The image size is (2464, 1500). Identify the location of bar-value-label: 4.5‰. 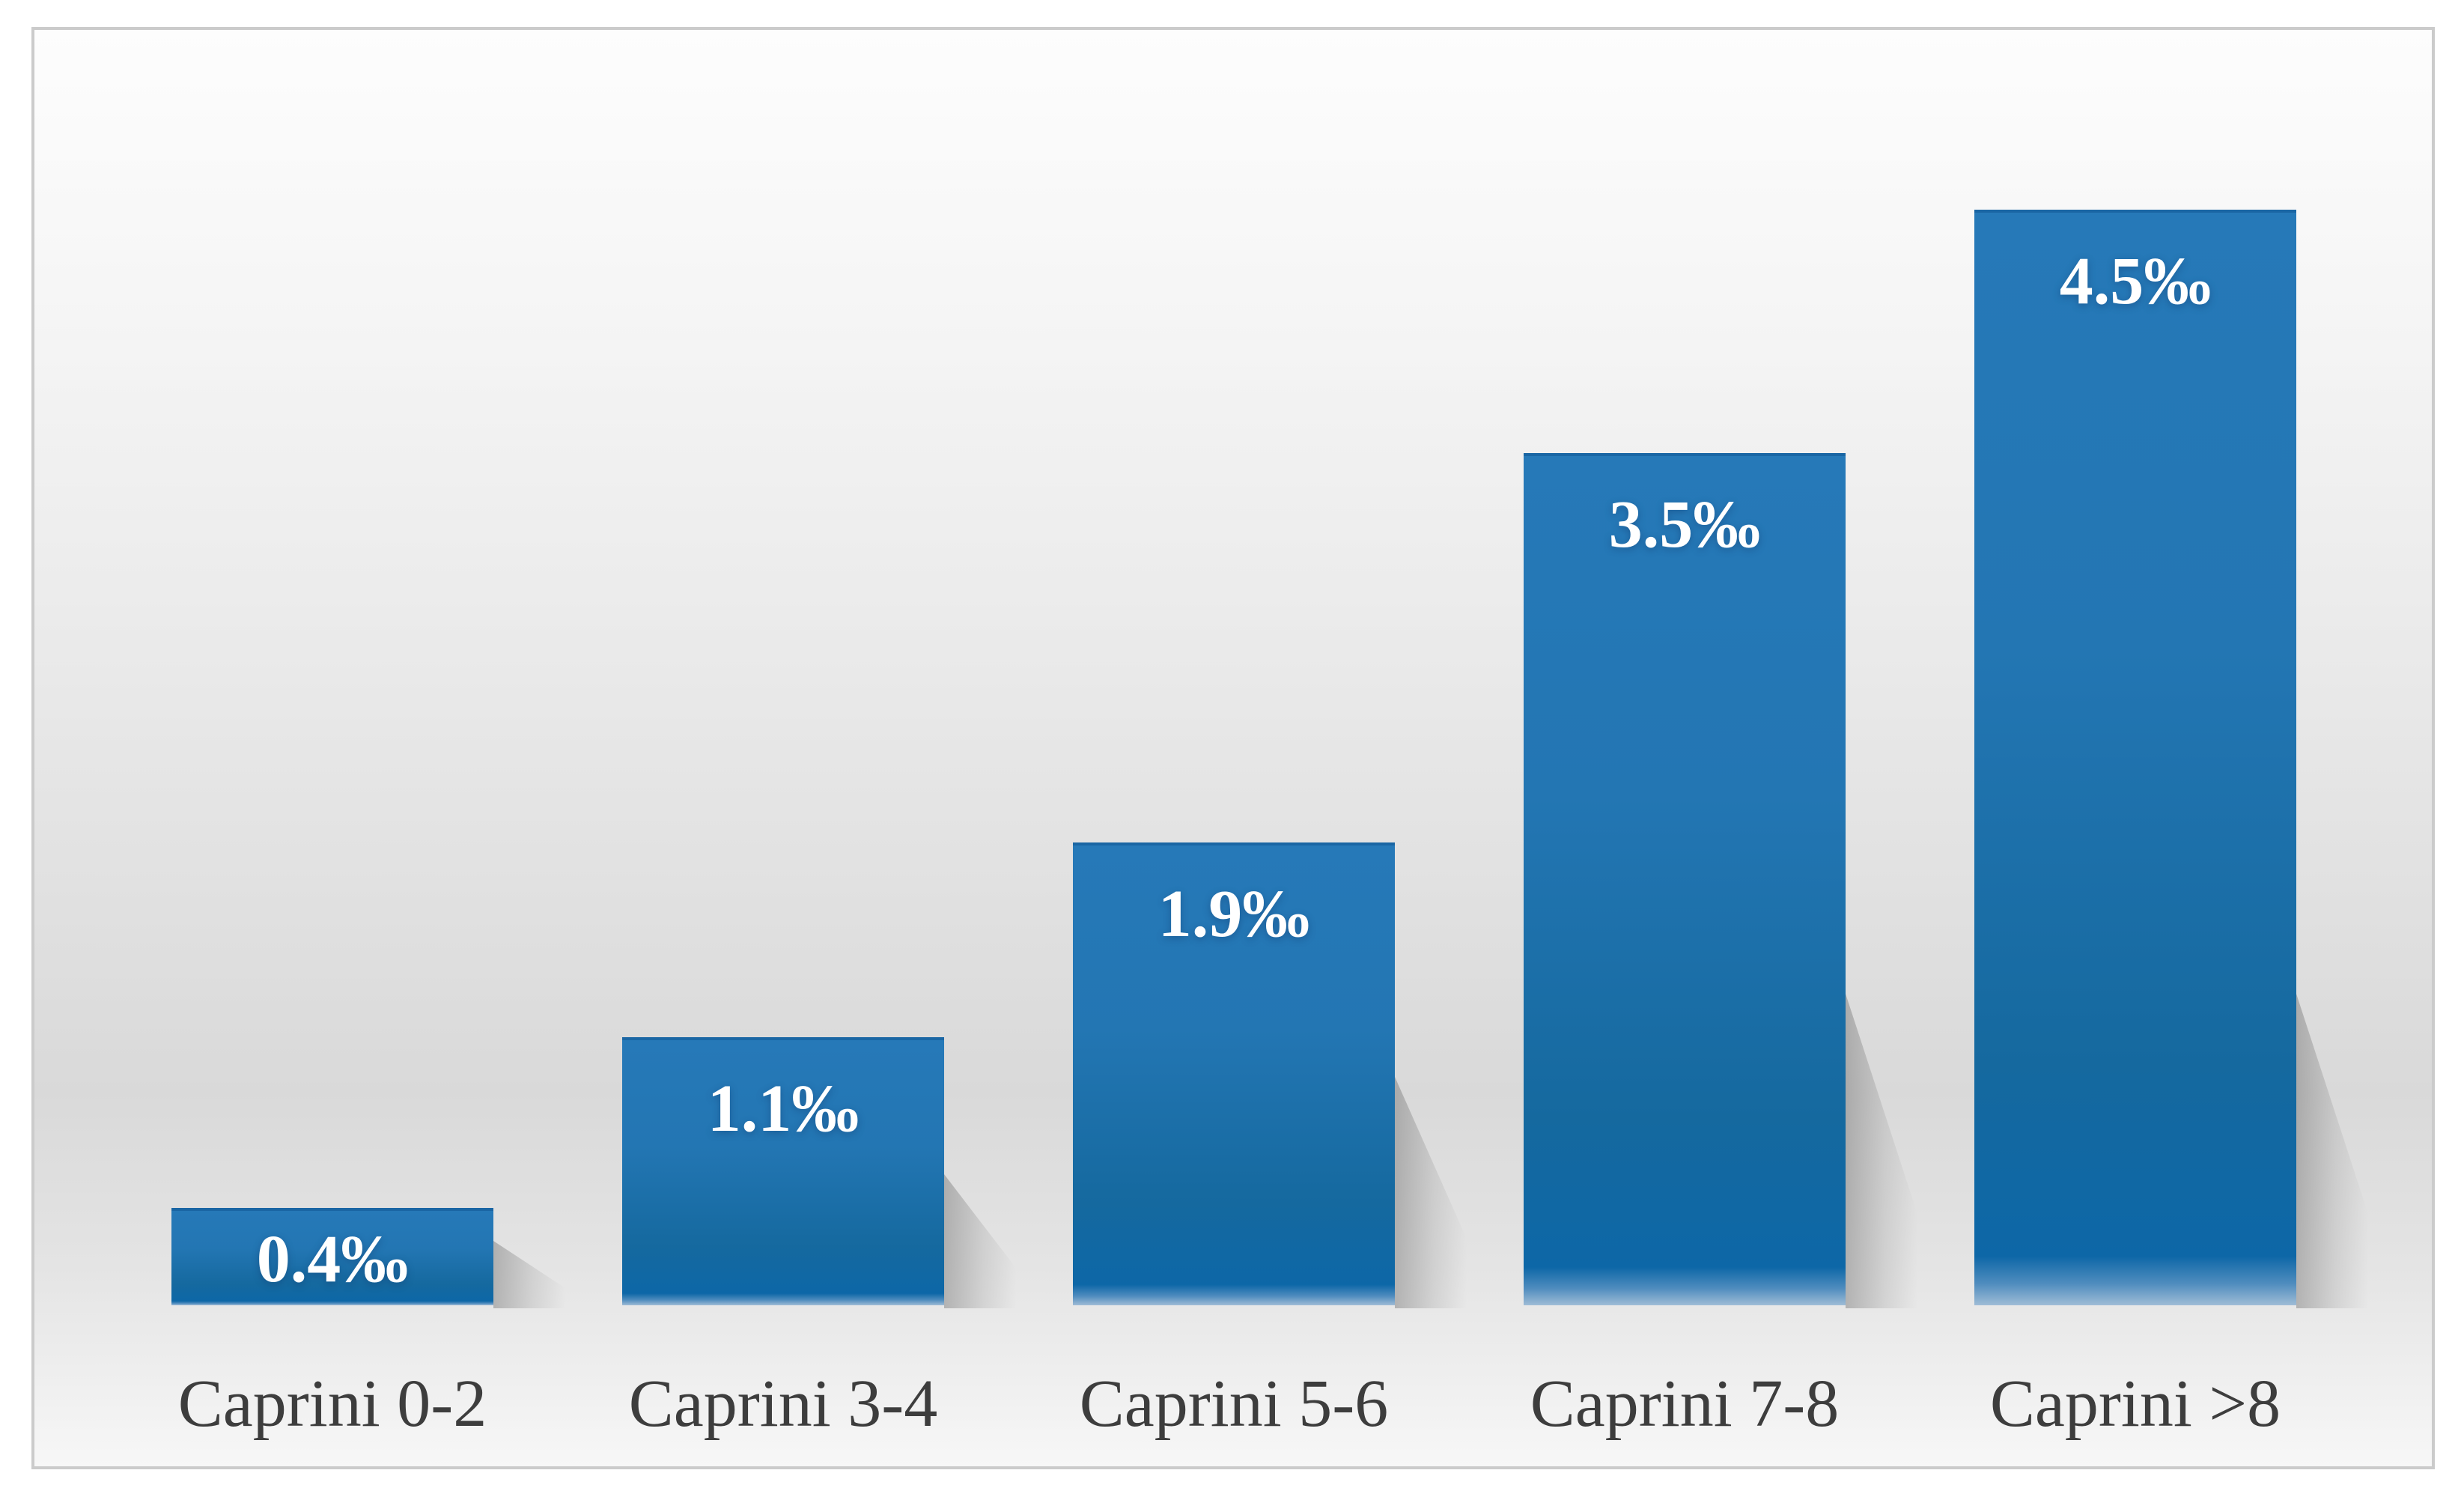
(2135, 281).